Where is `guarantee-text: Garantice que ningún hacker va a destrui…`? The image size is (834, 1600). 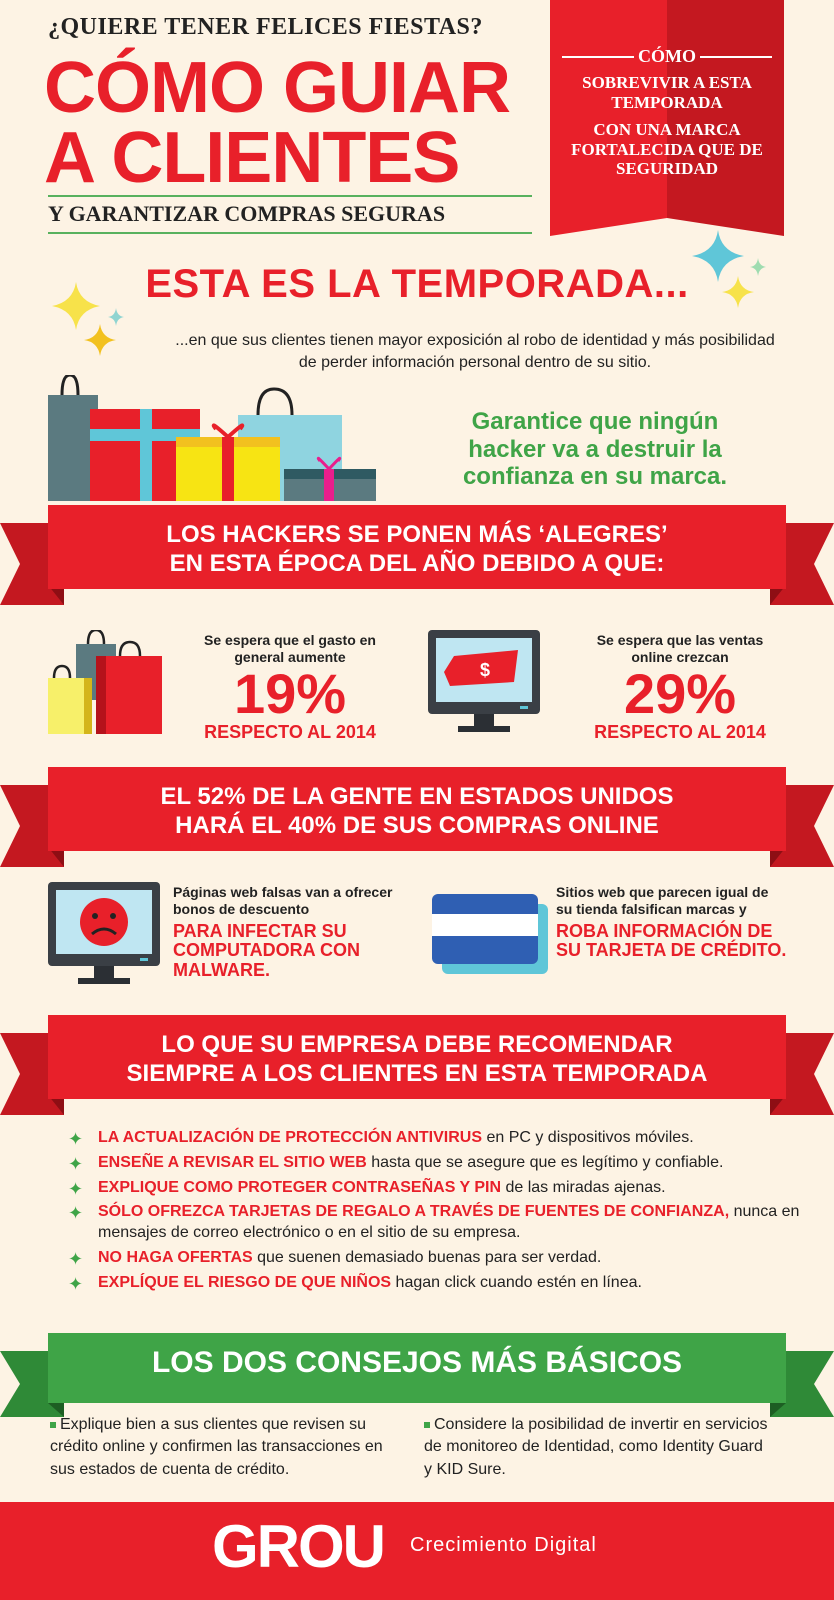 guarantee-text: Garantice que ningún hacker va a destrui… is located at coordinates (595, 449).